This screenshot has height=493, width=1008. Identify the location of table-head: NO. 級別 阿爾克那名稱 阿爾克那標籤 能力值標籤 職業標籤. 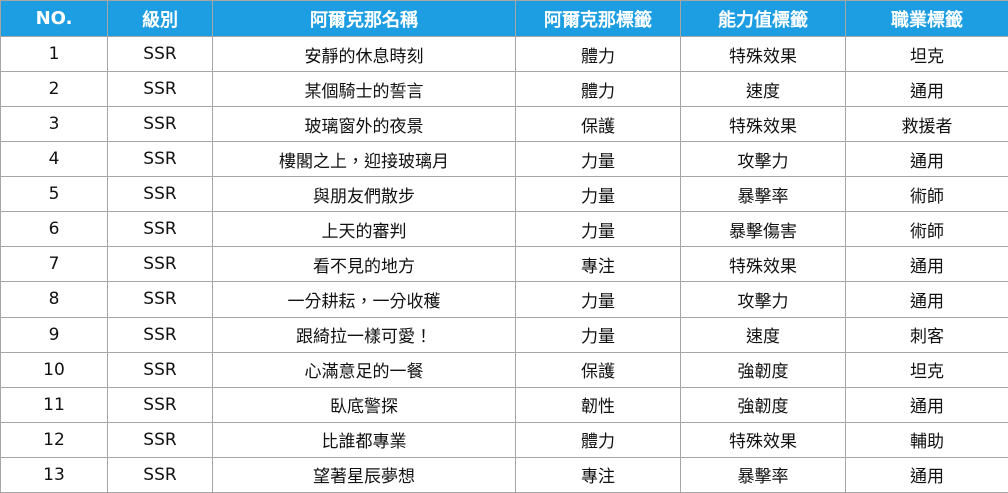
(504, 18).